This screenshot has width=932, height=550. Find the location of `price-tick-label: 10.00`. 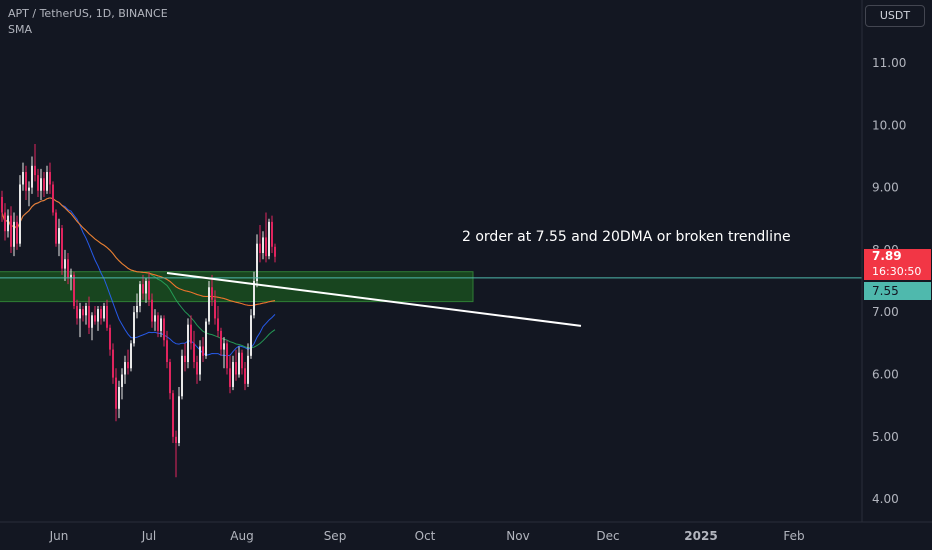

price-tick-label: 10.00 is located at coordinates (889, 125).